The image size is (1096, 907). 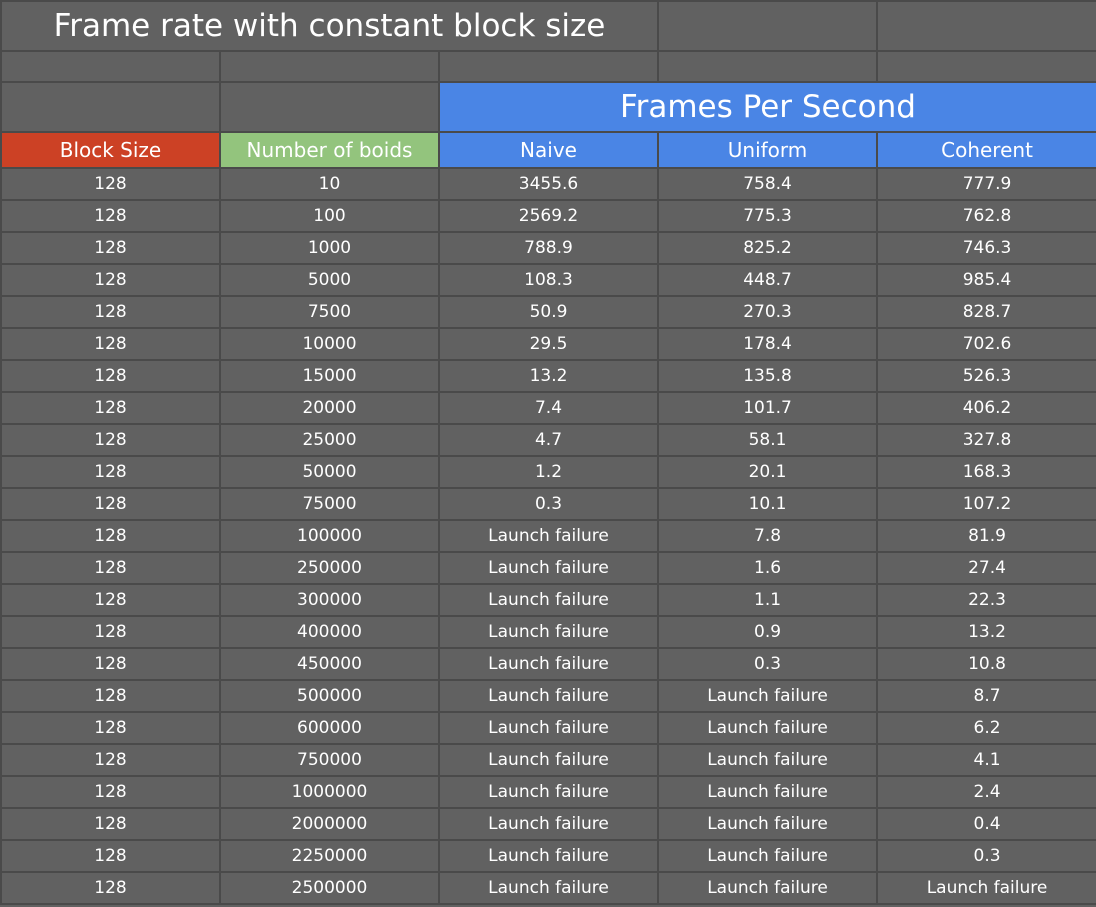 I want to click on cell-naive: 7.4, so click(x=548, y=408).